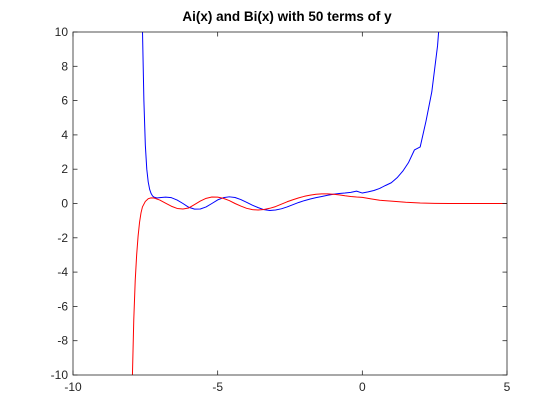 The width and height of the screenshot is (560, 420). Describe the element at coordinates (62, 32) in the screenshot. I see `y-tick-label: 10` at that location.